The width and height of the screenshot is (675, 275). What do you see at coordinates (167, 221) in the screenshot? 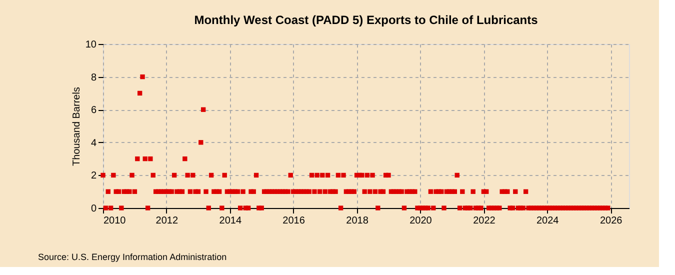
I see `x-tick-label: 2012` at bounding box center [167, 221].